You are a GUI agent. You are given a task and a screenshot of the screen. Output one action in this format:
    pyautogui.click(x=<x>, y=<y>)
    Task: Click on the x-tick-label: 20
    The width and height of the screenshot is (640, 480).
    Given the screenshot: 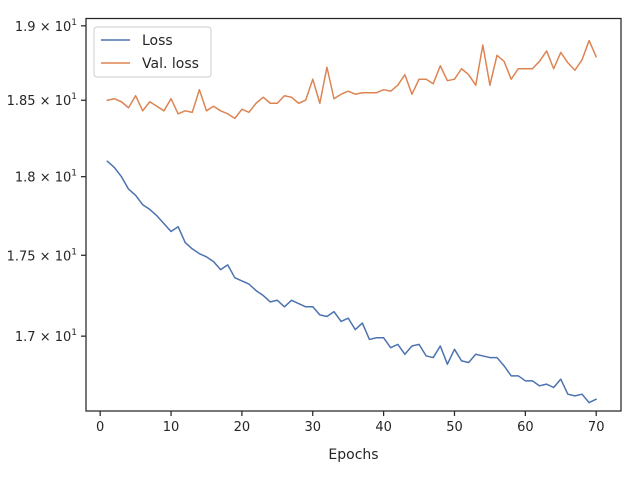 What is the action you would take?
    pyautogui.click(x=242, y=427)
    